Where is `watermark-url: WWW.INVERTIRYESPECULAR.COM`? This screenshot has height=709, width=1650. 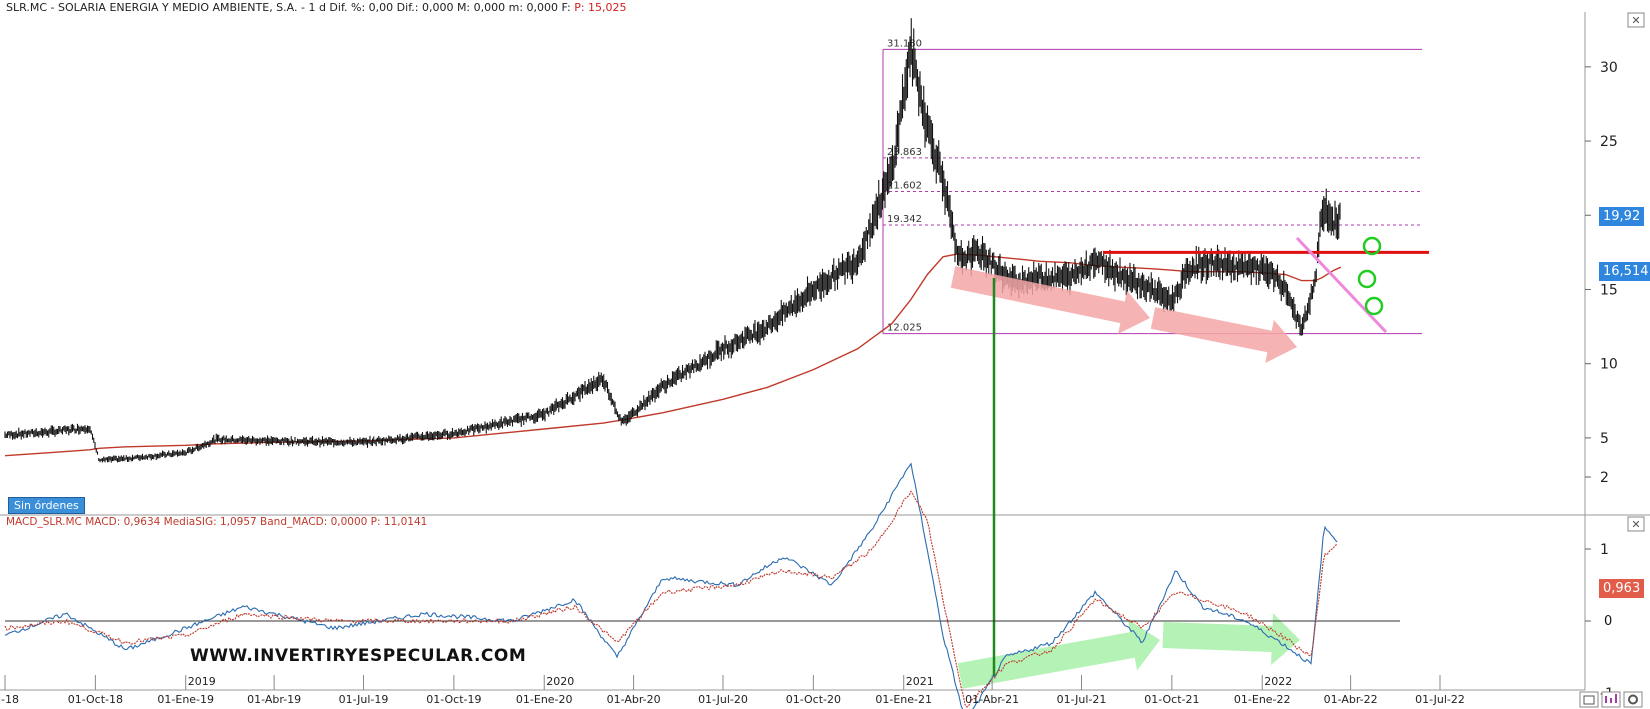
watermark-url: WWW.INVERTIRYESPECULAR.COM is located at coordinates (358, 656).